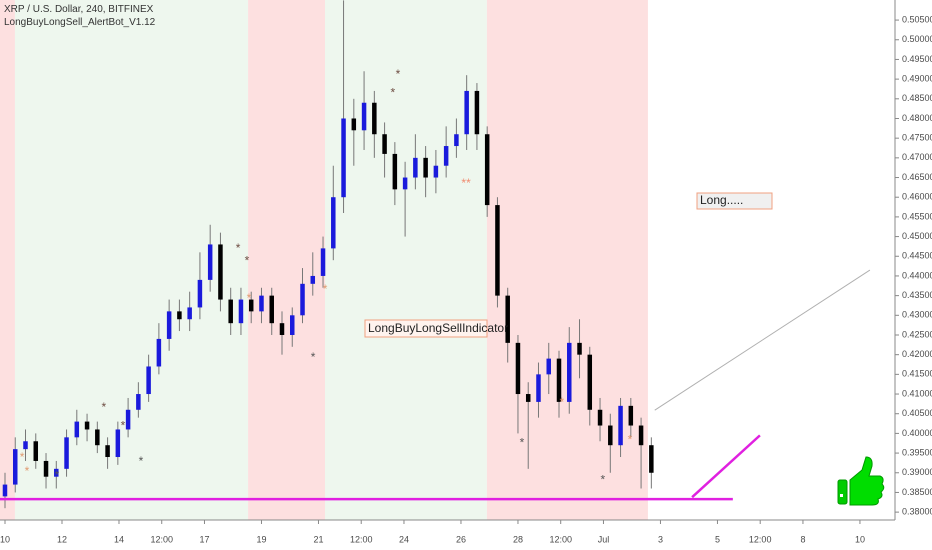 This screenshot has width=932, height=550. I want to click on y-tick-label: 0.45000, so click(917, 236).